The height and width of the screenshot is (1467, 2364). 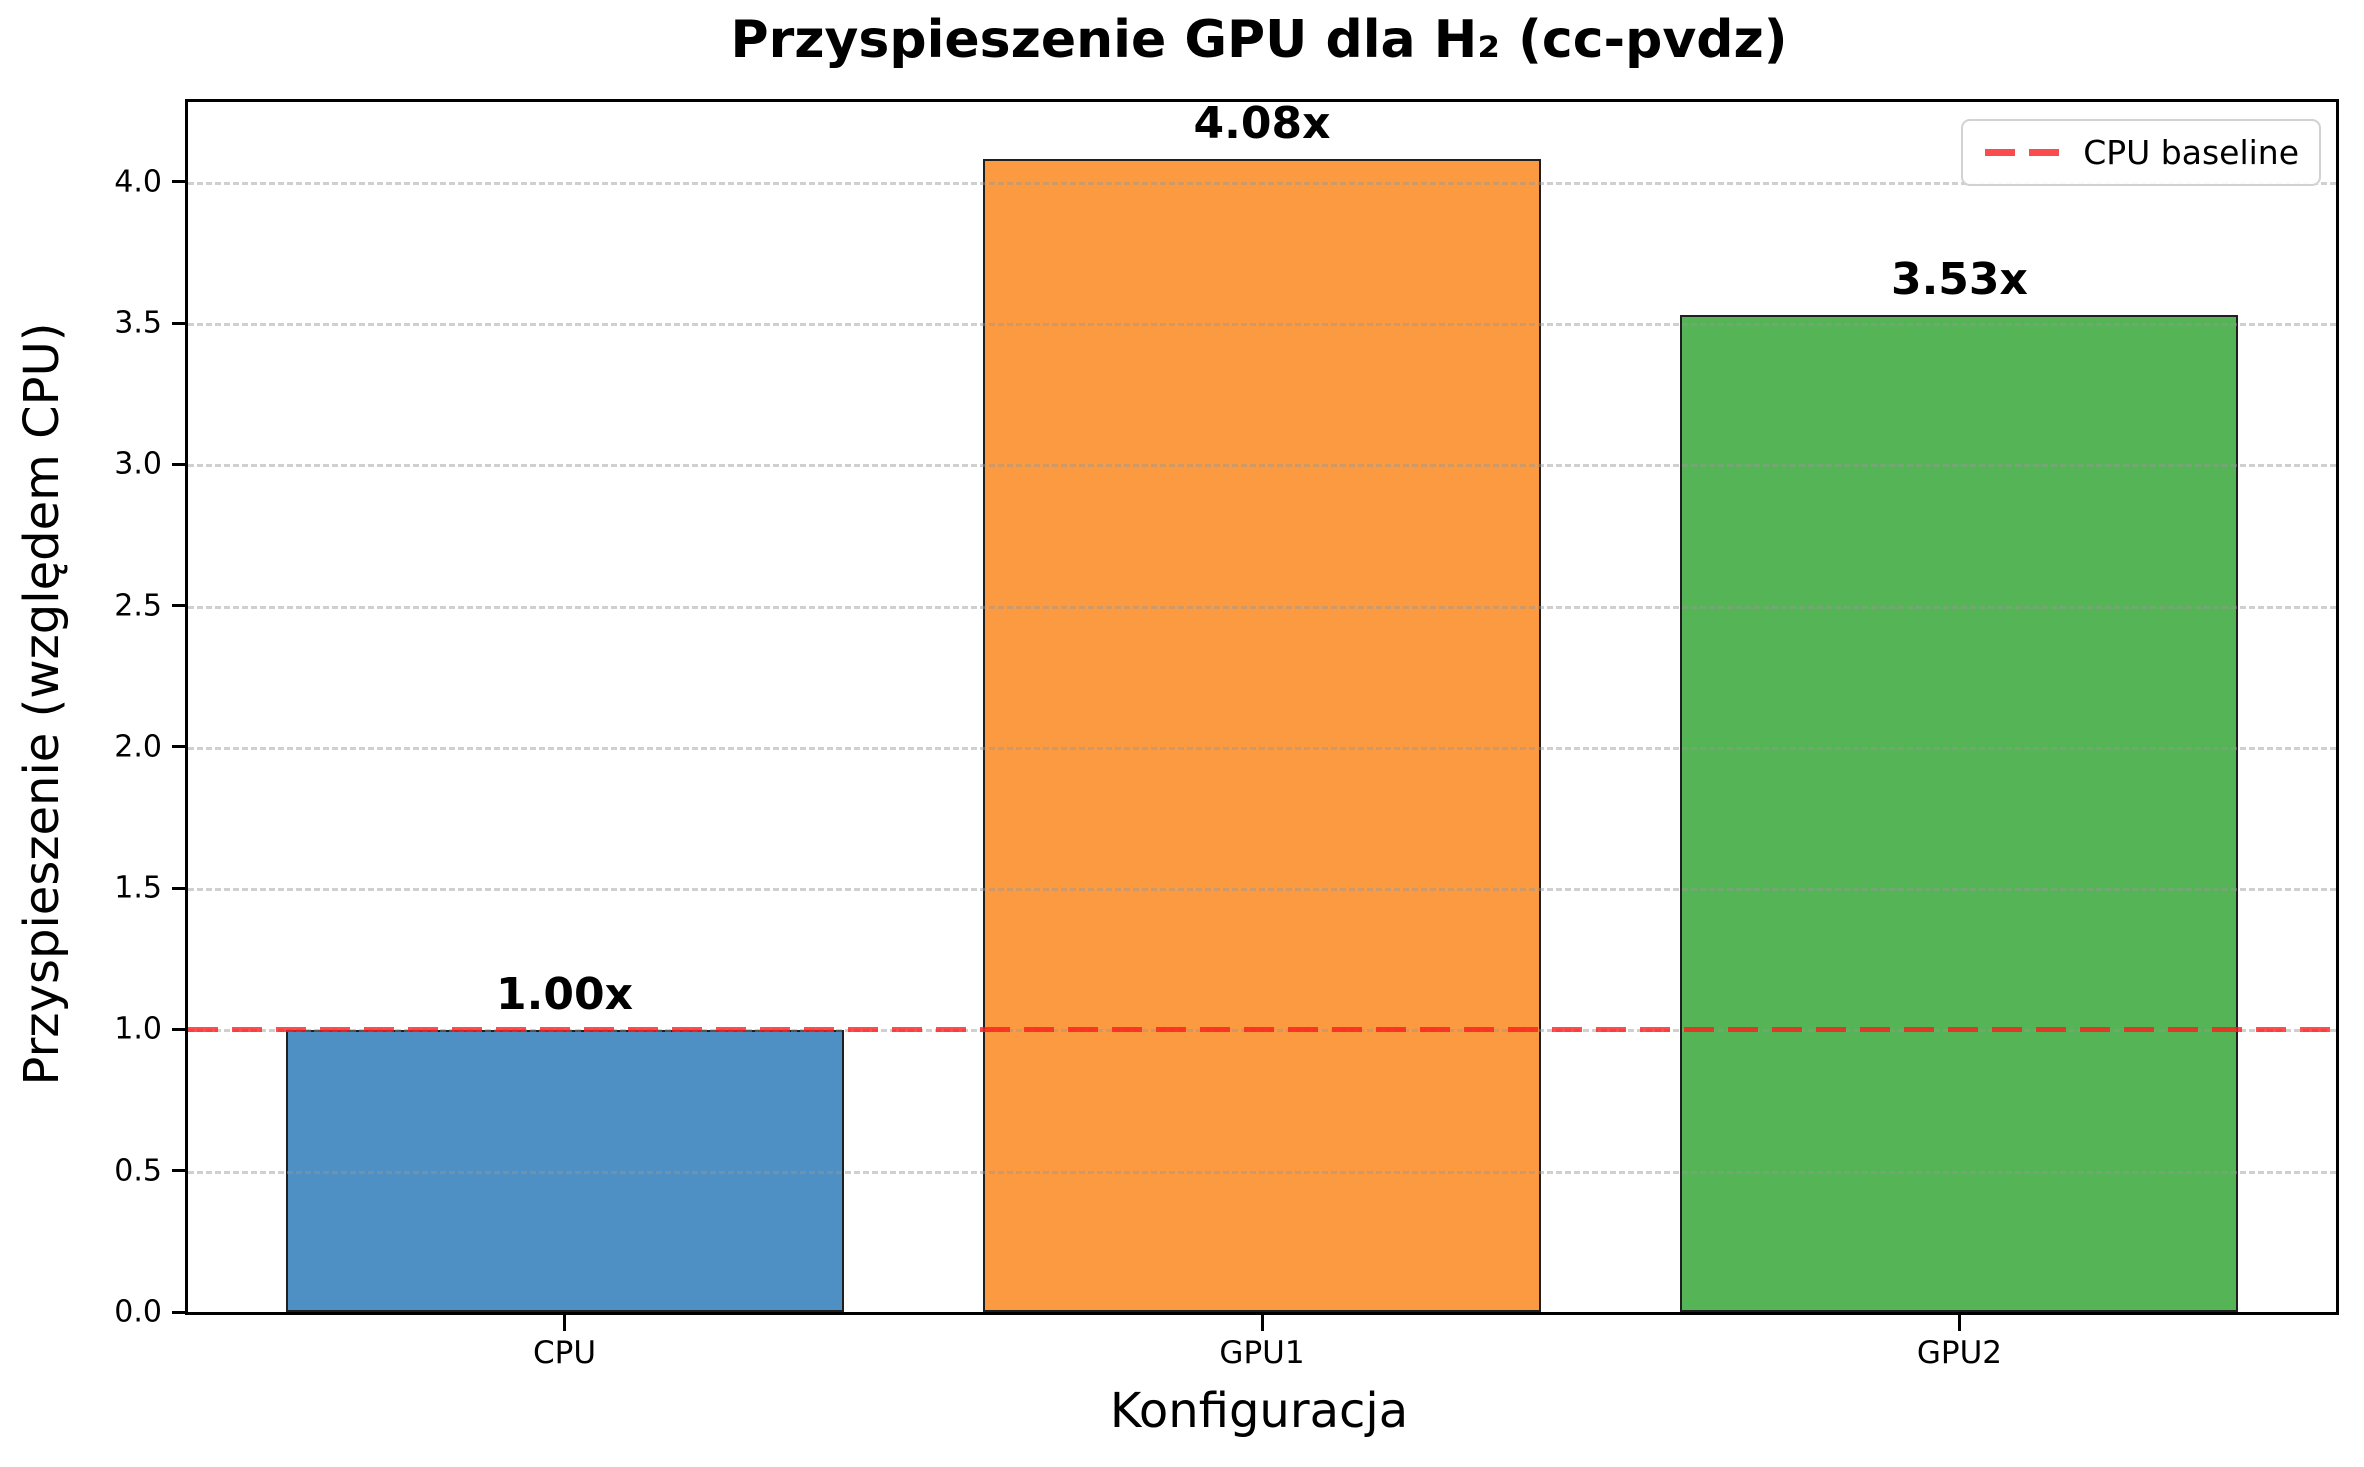 What do you see at coordinates (138, 323) in the screenshot?
I see `ytick-label-3.5: 3.5` at bounding box center [138, 323].